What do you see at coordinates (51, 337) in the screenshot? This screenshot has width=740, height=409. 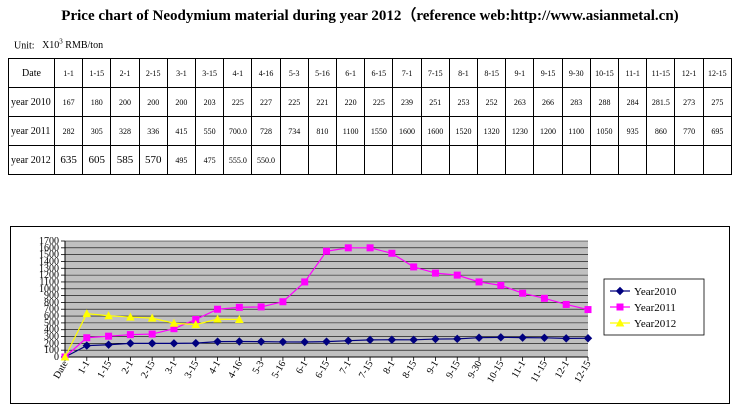 I see `y-tick-label: 300` at bounding box center [51, 337].